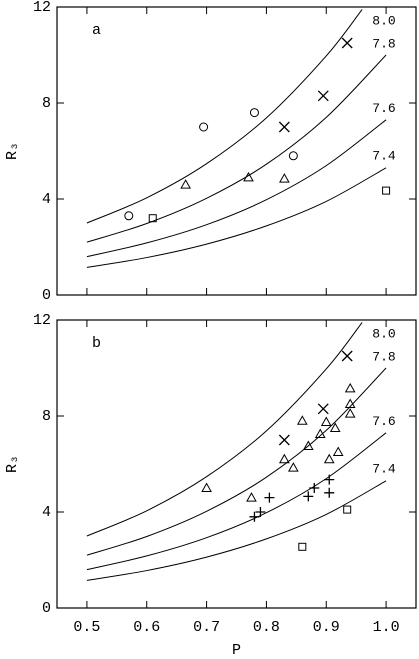 This screenshot has width=419, height=659. I want to click on x-tick-label: 1.0, so click(386, 627).